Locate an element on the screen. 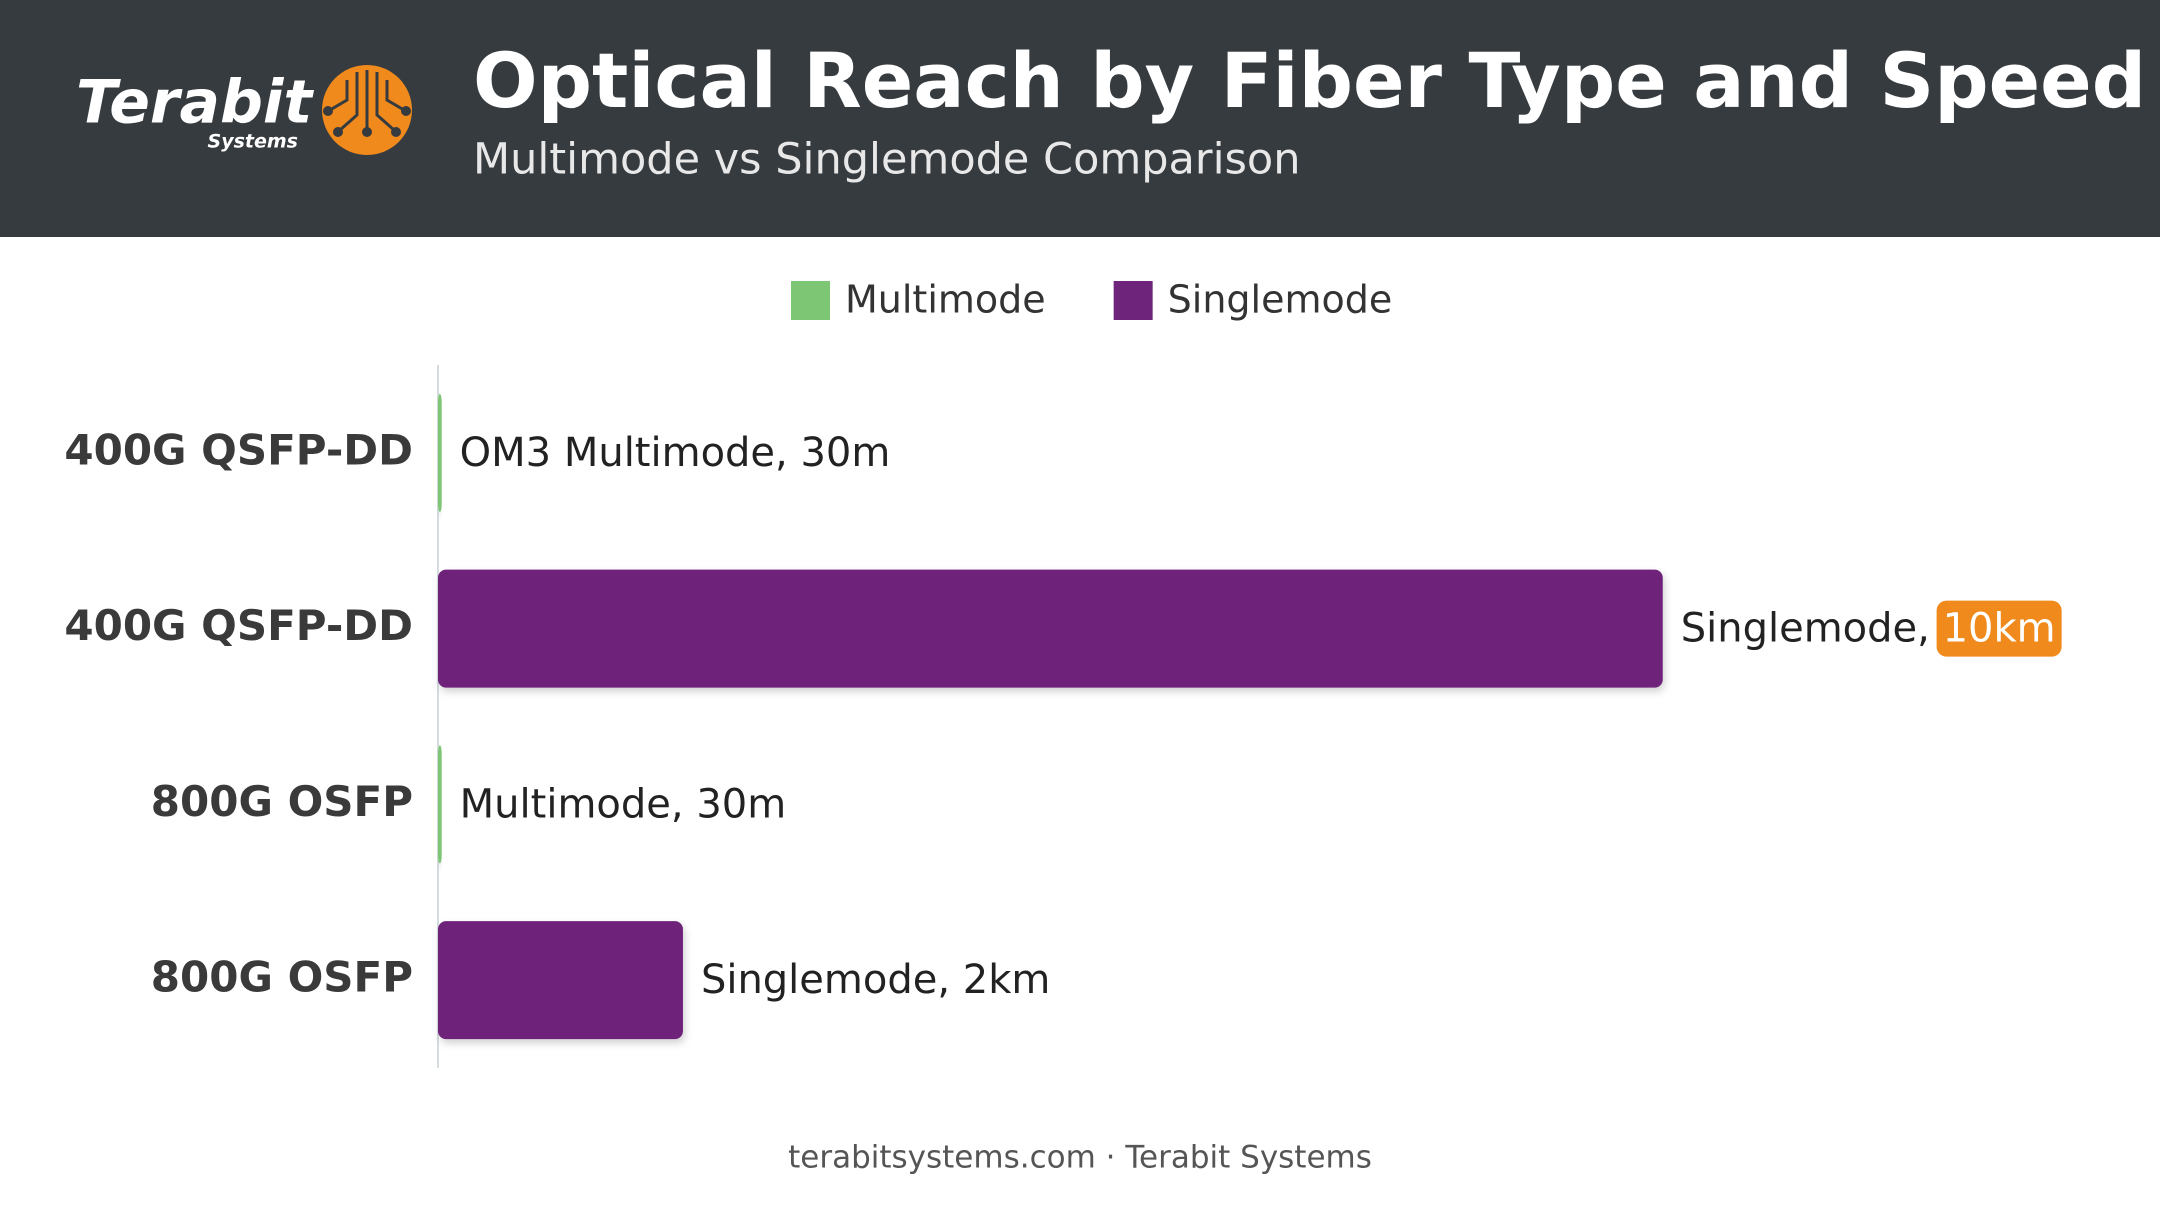  legend-label: Singlemode is located at coordinates (1280, 300).